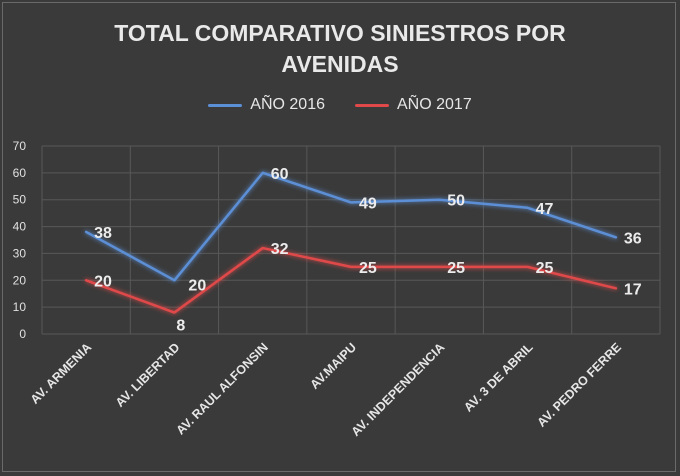  Describe the element at coordinates (20, 240) in the screenshot. I see `y-axis-ticks: 0 10 20 30 40 50 60 70` at that location.